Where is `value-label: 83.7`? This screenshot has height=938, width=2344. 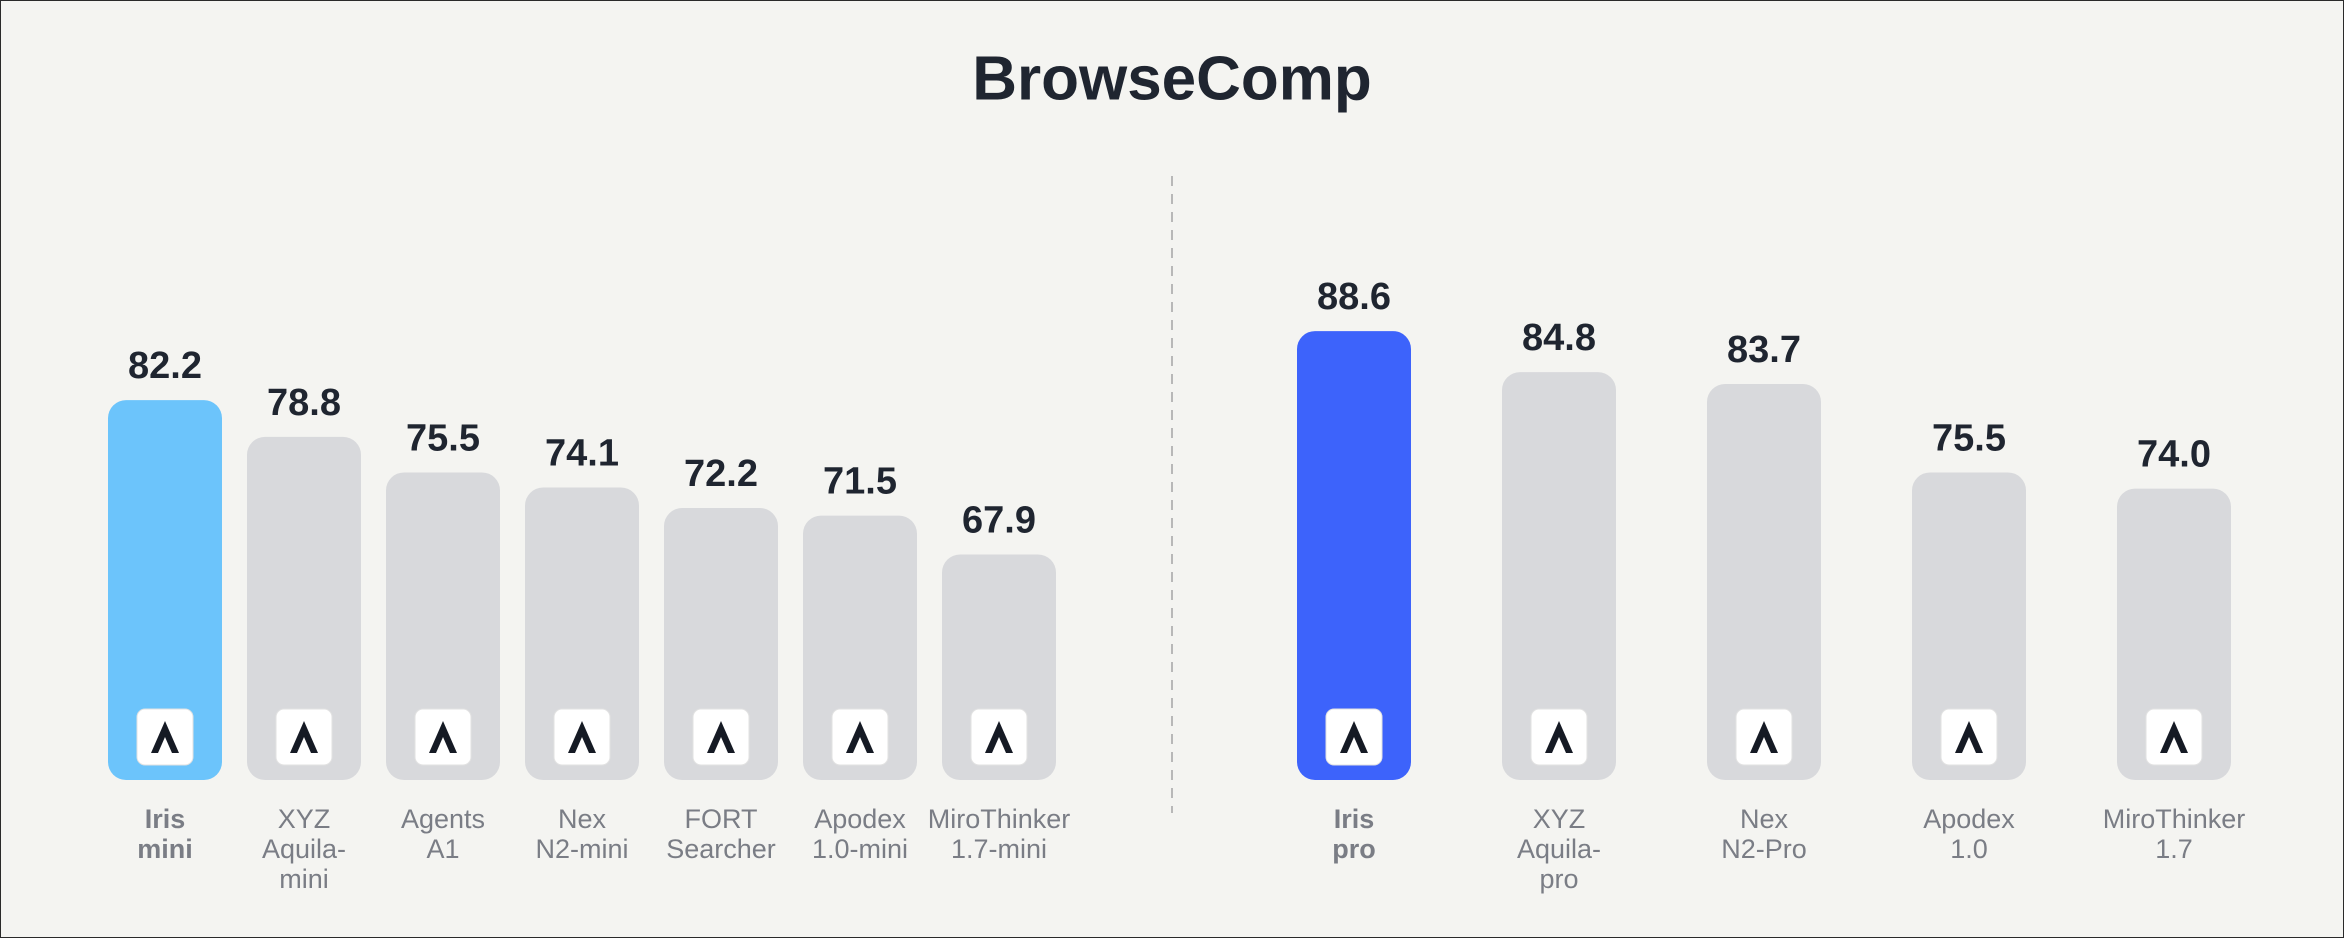 value-label: 83.7 is located at coordinates (1764, 350).